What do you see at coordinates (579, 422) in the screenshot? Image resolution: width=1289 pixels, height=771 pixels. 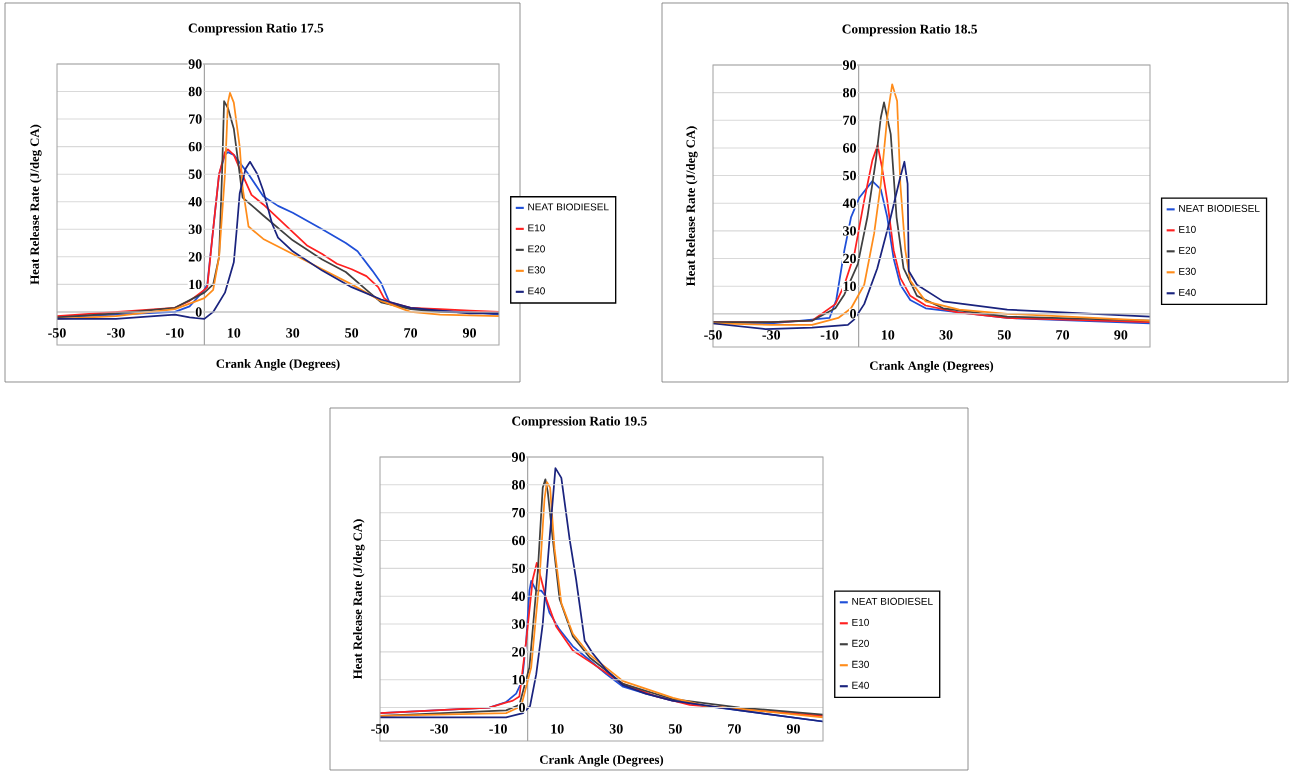 I see `chart-title: Compression Ratio 19.5` at bounding box center [579, 422].